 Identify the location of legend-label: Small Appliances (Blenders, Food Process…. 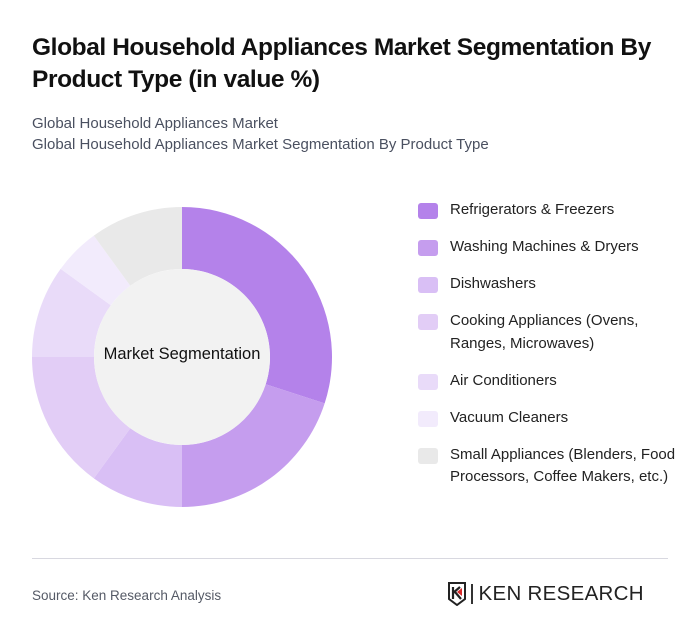
(563, 465).